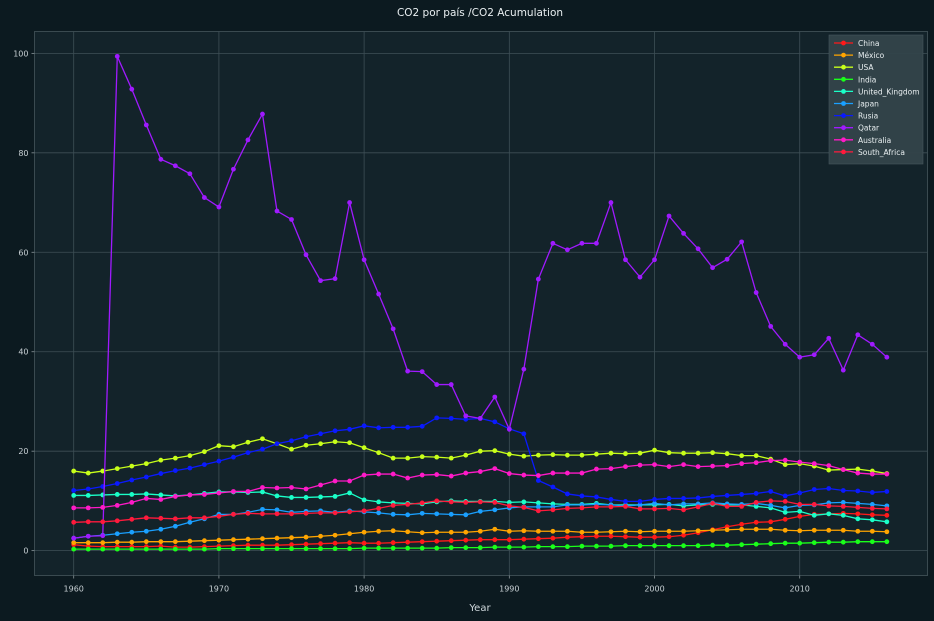 The width and height of the screenshot is (934, 621). What do you see at coordinates (74, 589) in the screenshot?
I see `x-tick-label: 1960` at bounding box center [74, 589].